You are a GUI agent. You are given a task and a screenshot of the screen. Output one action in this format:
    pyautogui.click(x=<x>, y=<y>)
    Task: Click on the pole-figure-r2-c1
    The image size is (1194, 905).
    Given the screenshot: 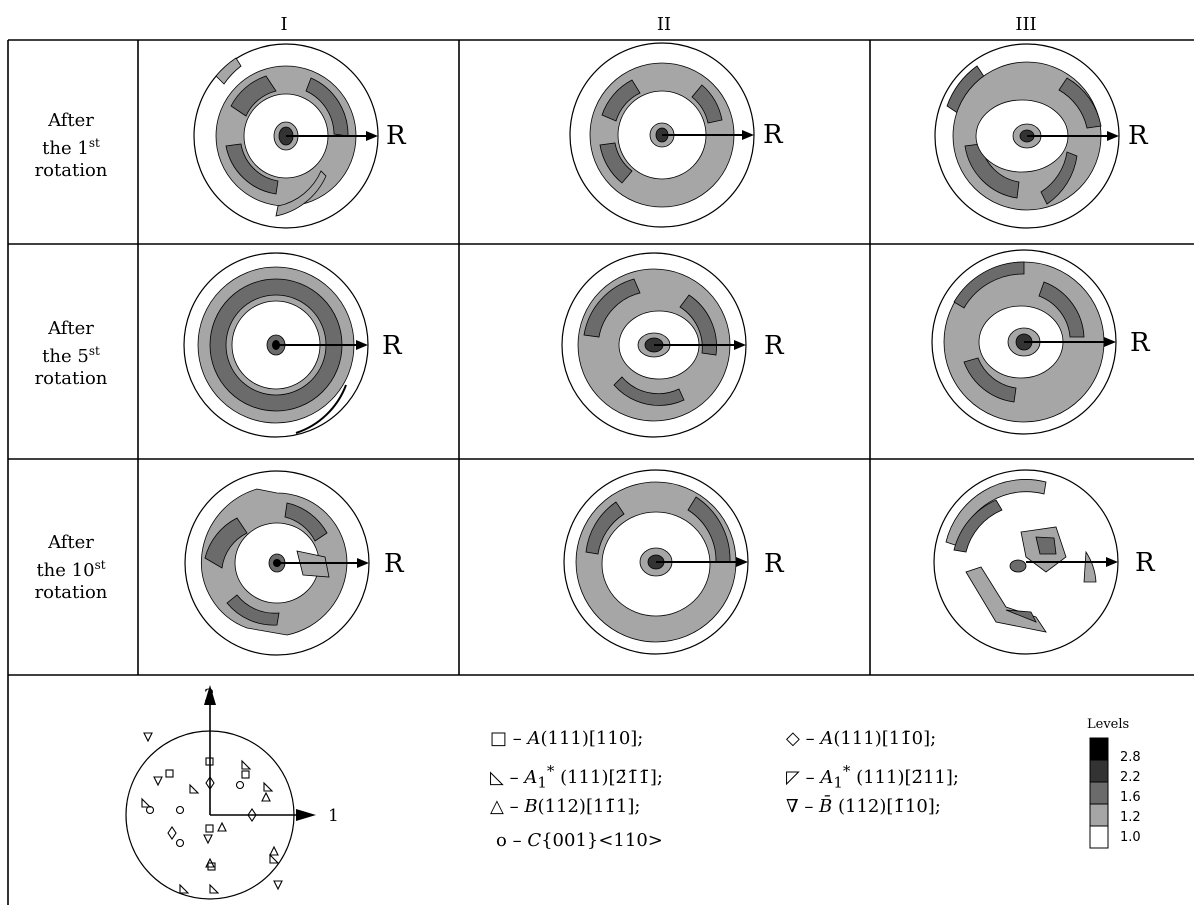 What is the action you would take?
    pyautogui.click(x=276, y=345)
    